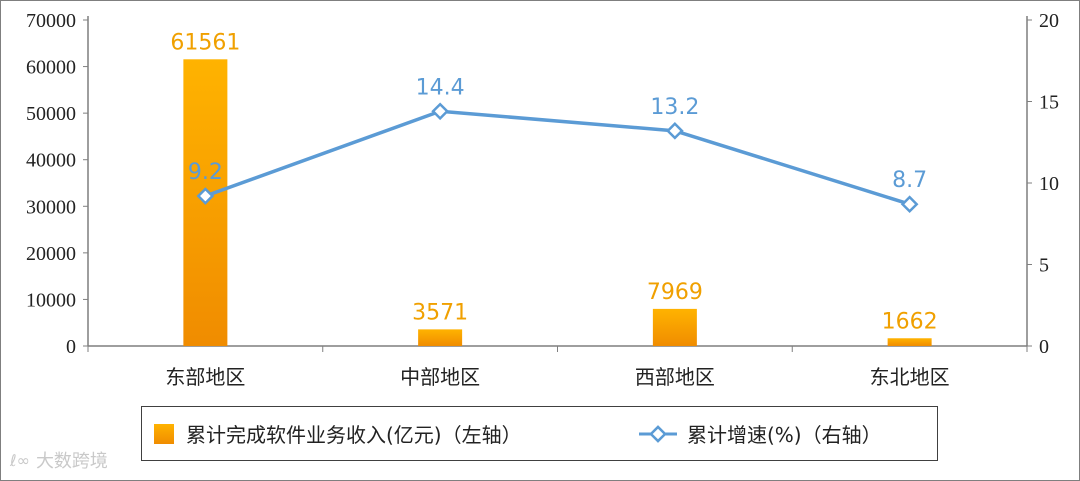 The width and height of the screenshot is (1080, 481). What do you see at coordinates (675, 377) in the screenshot?
I see `x-tick-label: 西部地区` at bounding box center [675, 377].